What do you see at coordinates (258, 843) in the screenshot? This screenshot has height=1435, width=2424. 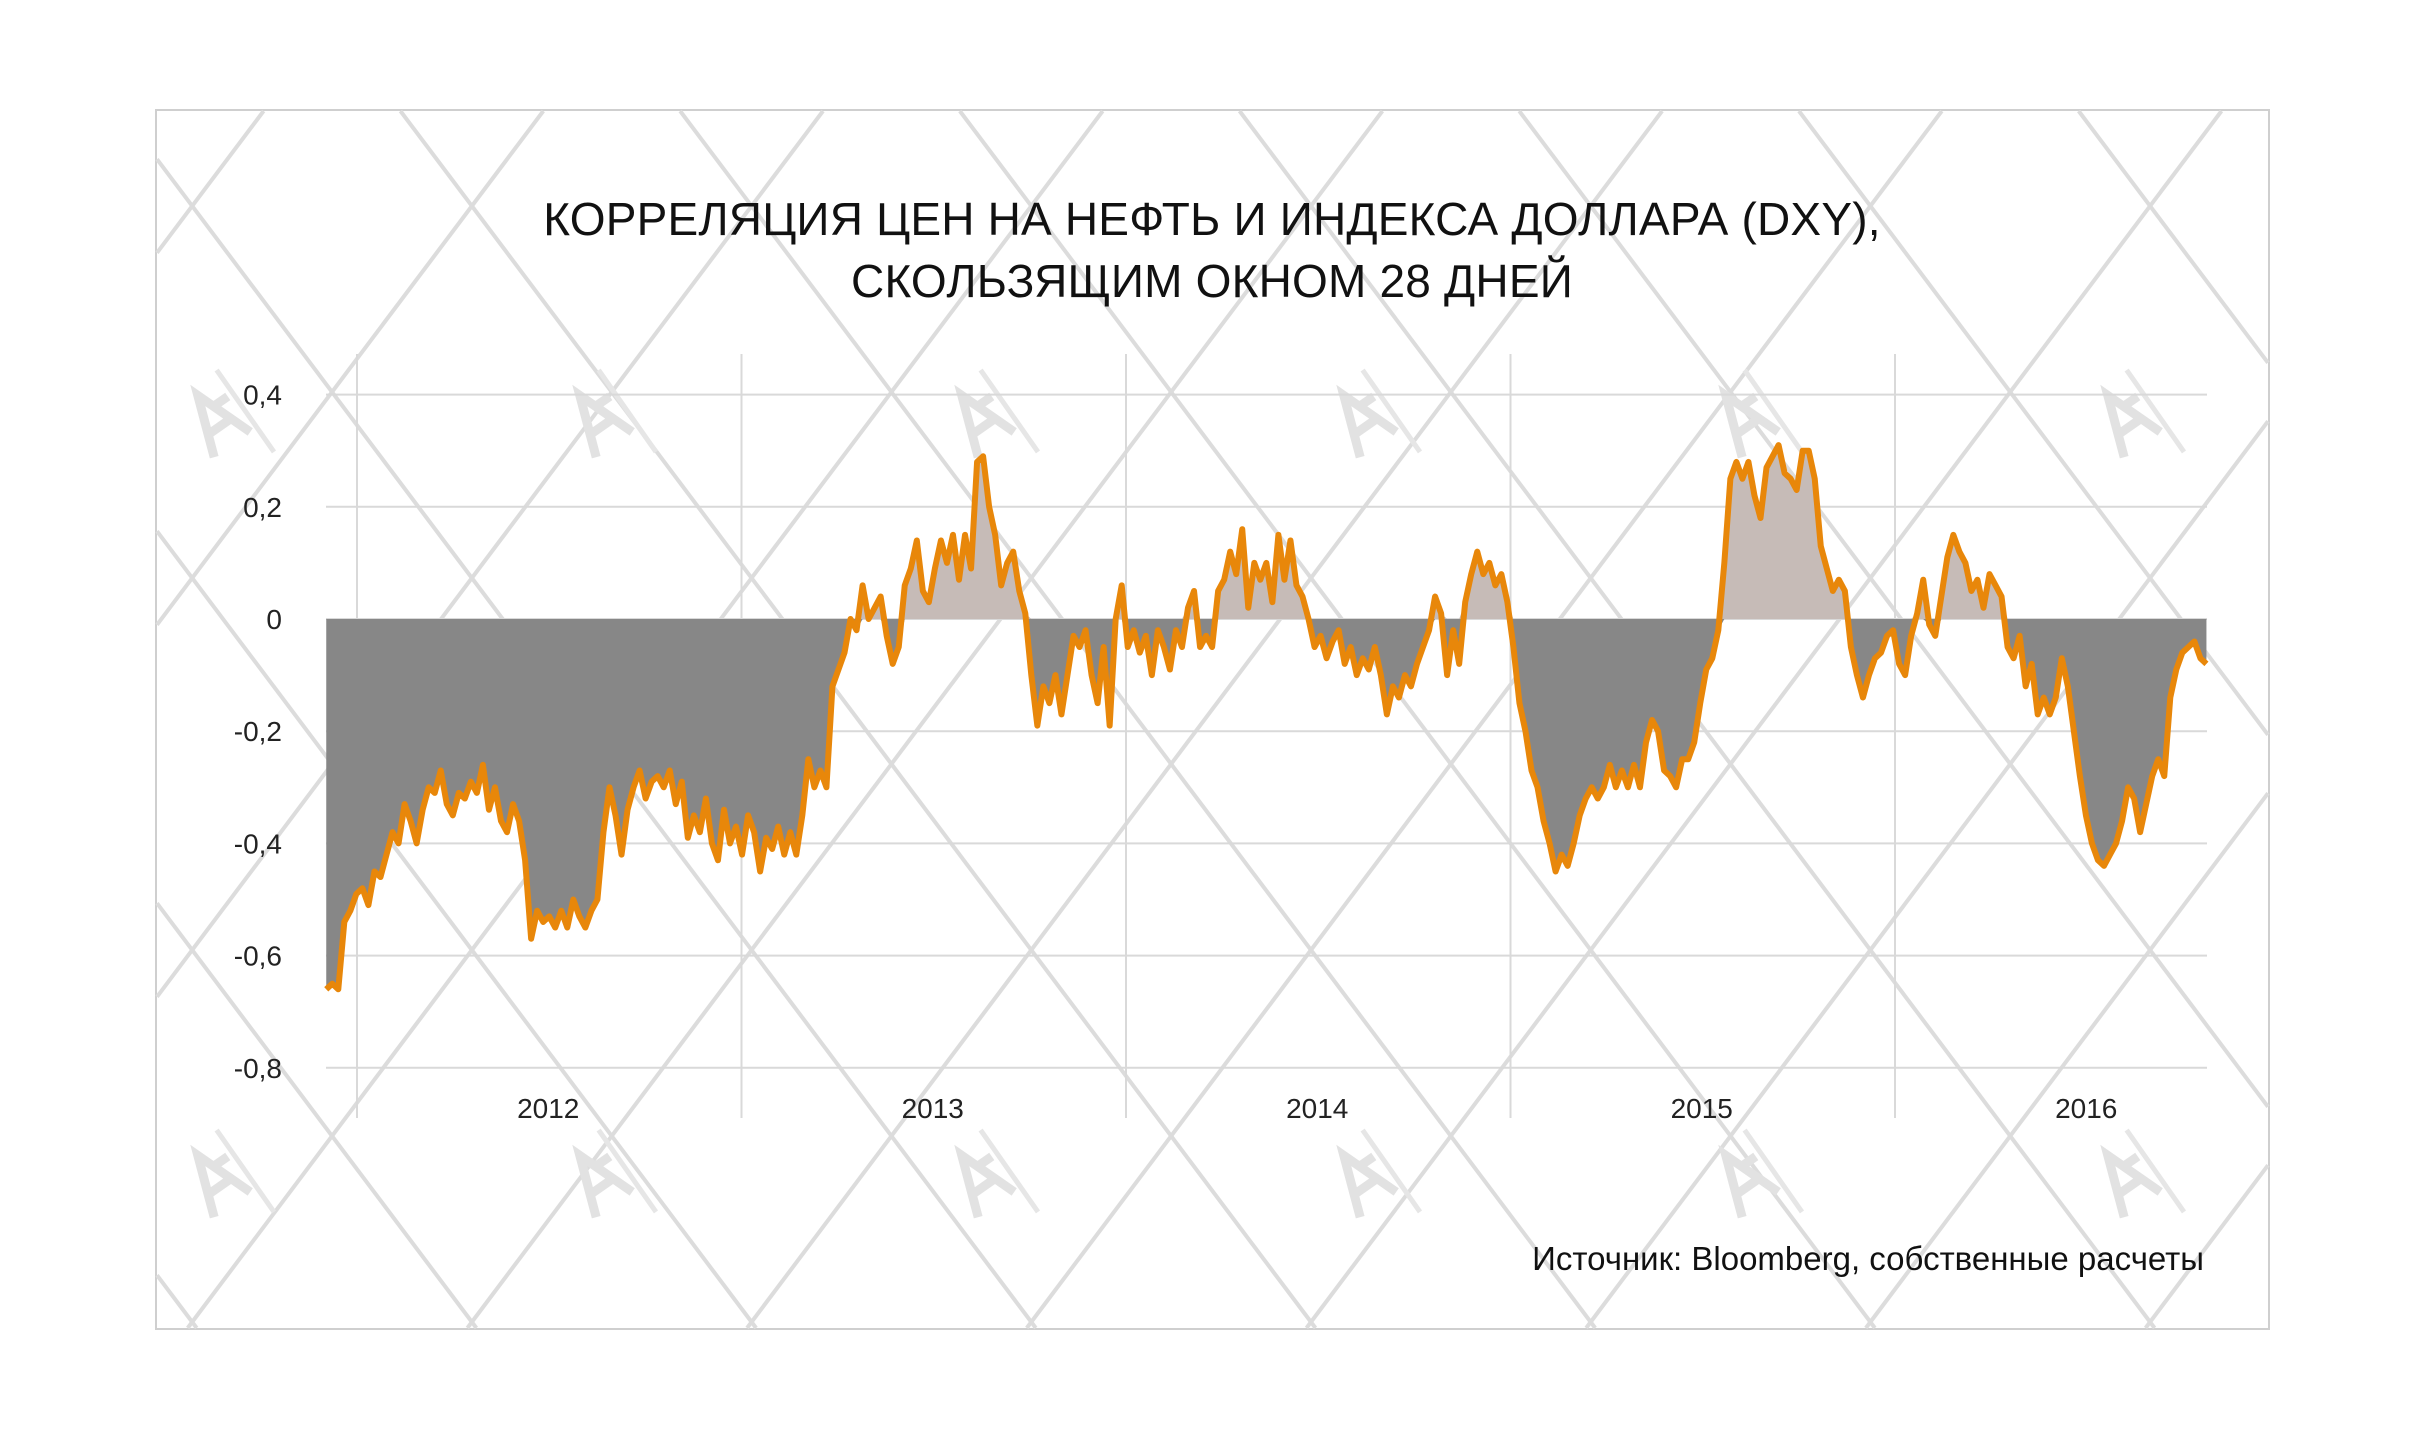 I see `y-tick-label: -0,4` at bounding box center [258, 843].